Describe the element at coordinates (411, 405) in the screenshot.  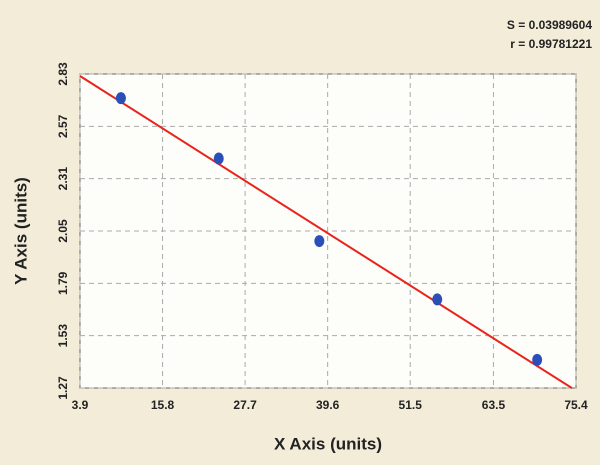
I see `x-tick-label: 51.5` at that location.